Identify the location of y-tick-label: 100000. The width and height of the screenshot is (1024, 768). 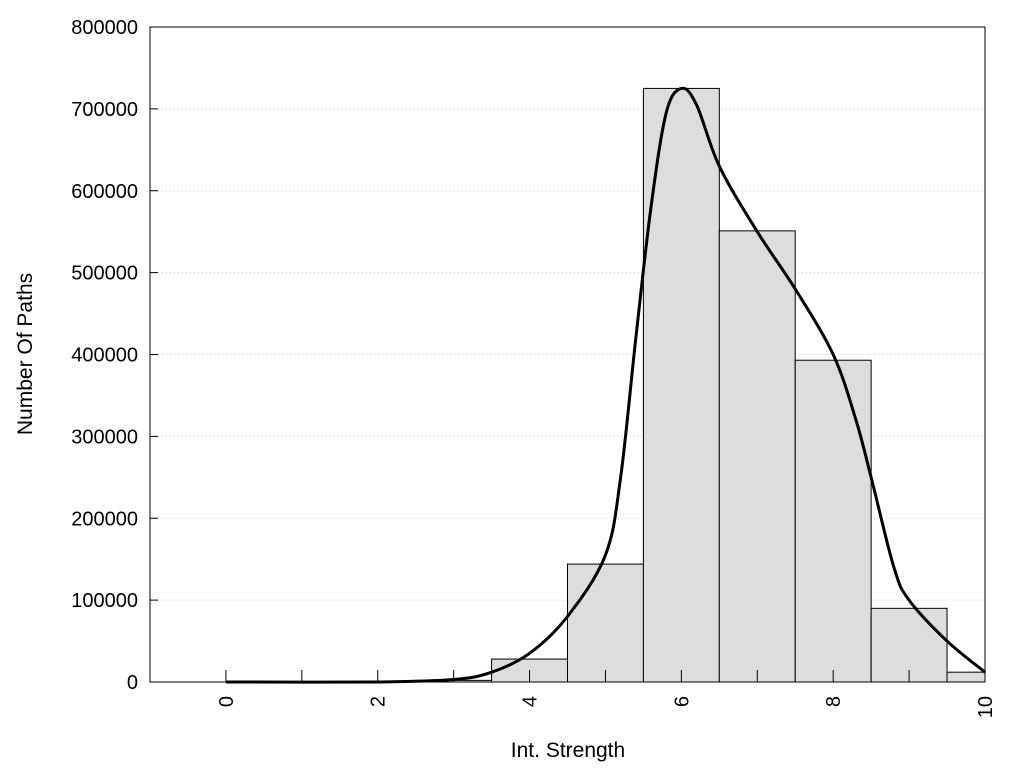
(104, 601).